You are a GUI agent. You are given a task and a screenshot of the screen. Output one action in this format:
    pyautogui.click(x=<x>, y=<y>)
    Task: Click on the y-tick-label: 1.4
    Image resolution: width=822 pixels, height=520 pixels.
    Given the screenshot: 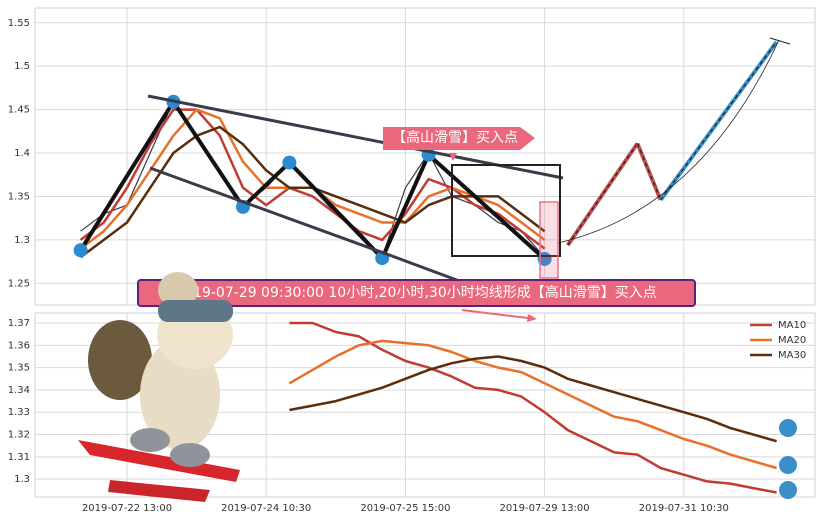 What is the action you would take?
    pyautogui.click(x=22, y=153)
    